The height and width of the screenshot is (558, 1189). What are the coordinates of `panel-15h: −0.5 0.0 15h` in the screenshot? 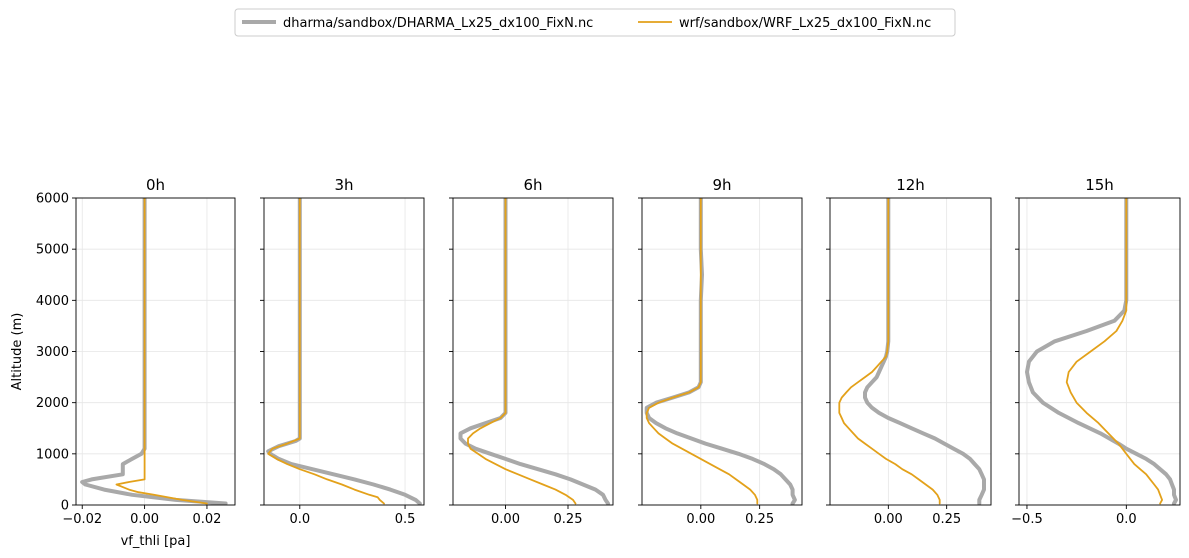 It's located at (1096, 351).